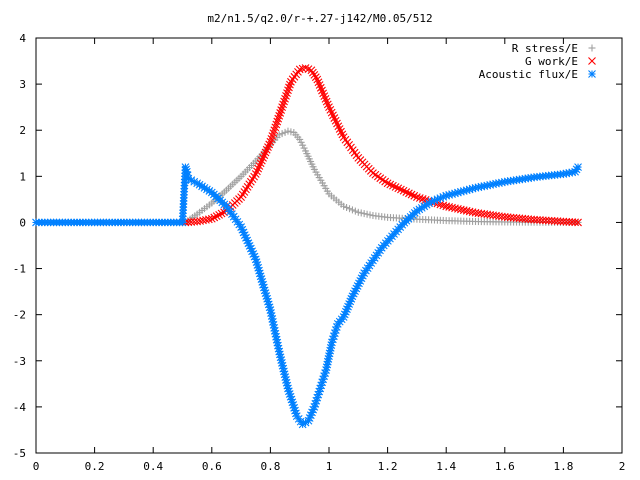  Describe the element at coordinates (446, 466) in the screenshot. I see `x-tick-label: 1.4` at that location.